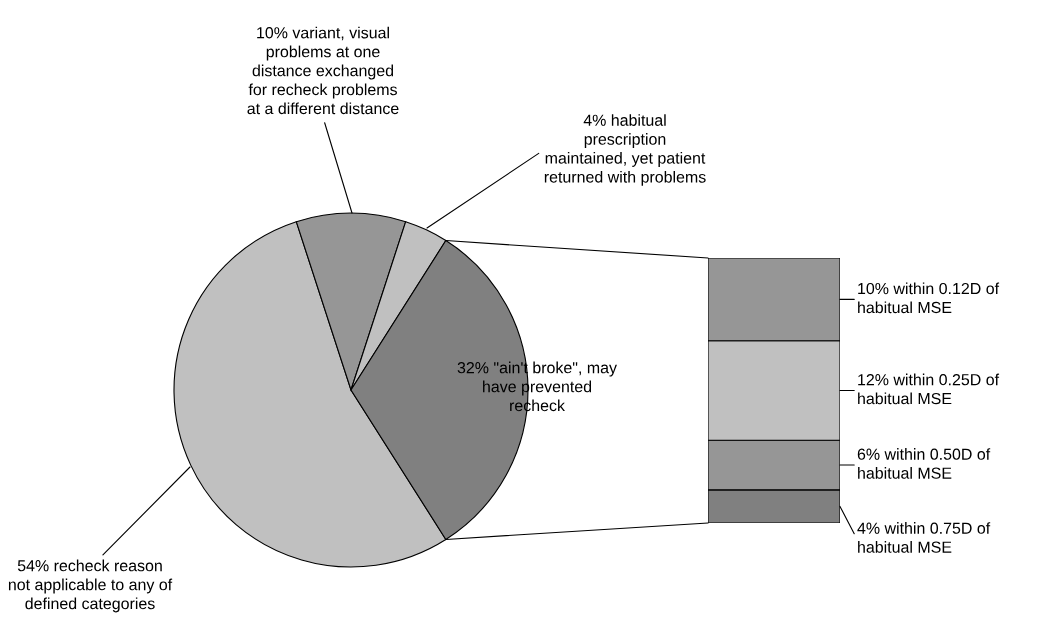 The height and width of the screenshot is (621, 1056). Describe the element at coordinates (323, 70) in the screenshot. I see `slice-label: 10% variant, visual problems at one distance exchanged for recheck problems at a different distance` at that location.